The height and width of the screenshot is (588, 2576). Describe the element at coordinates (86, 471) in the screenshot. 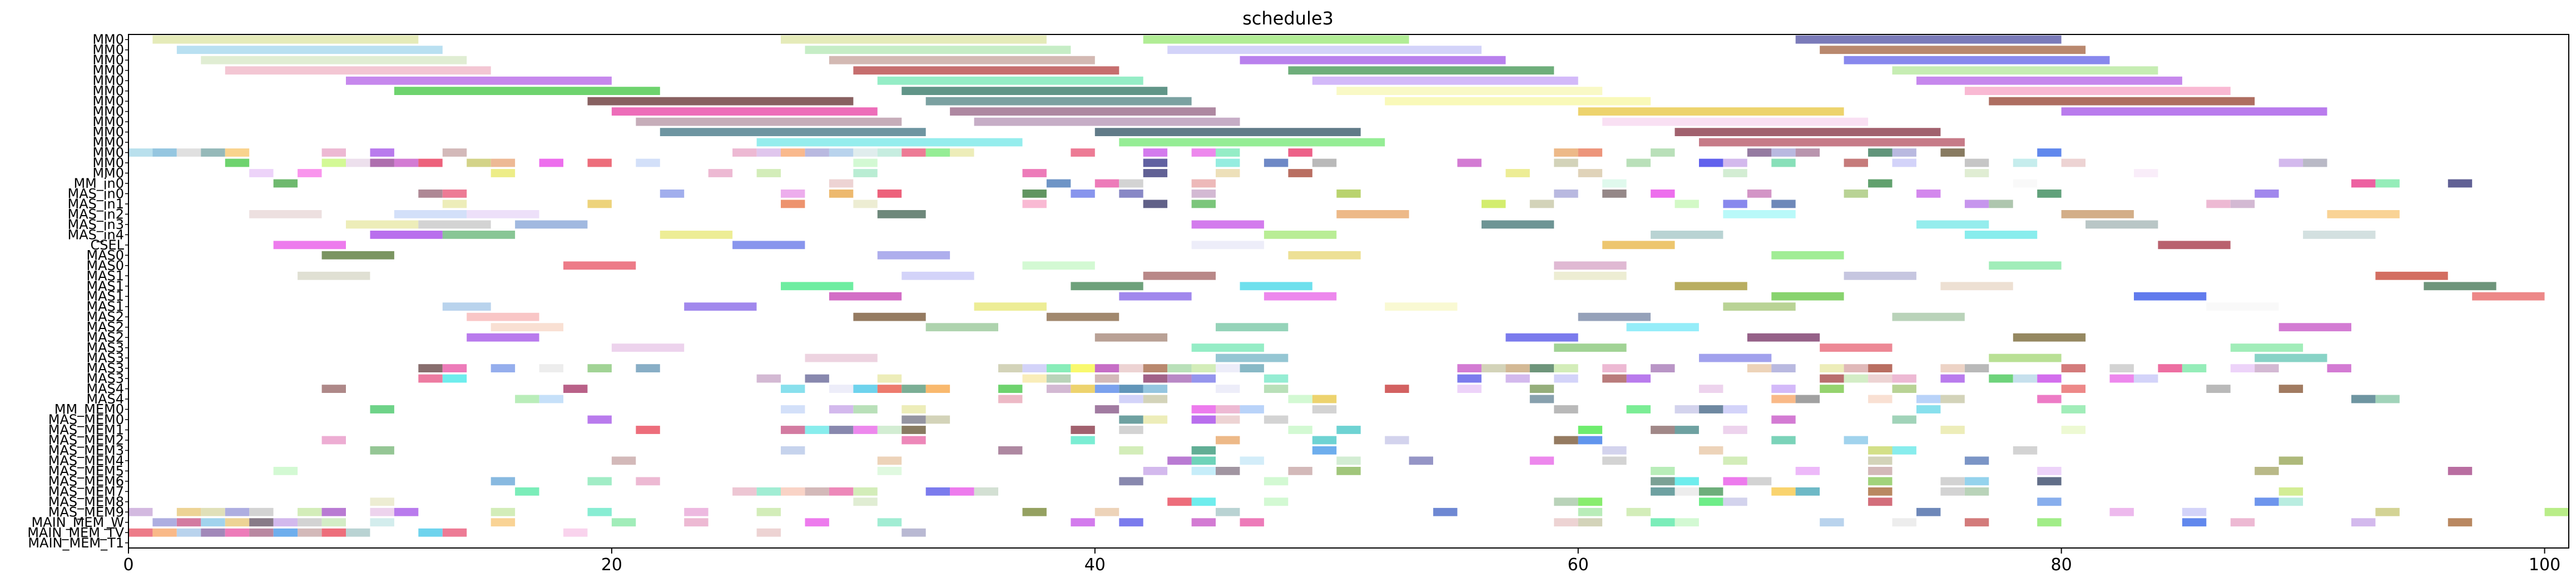

I see `y-tick-label: MAS_MEM5` at that location.